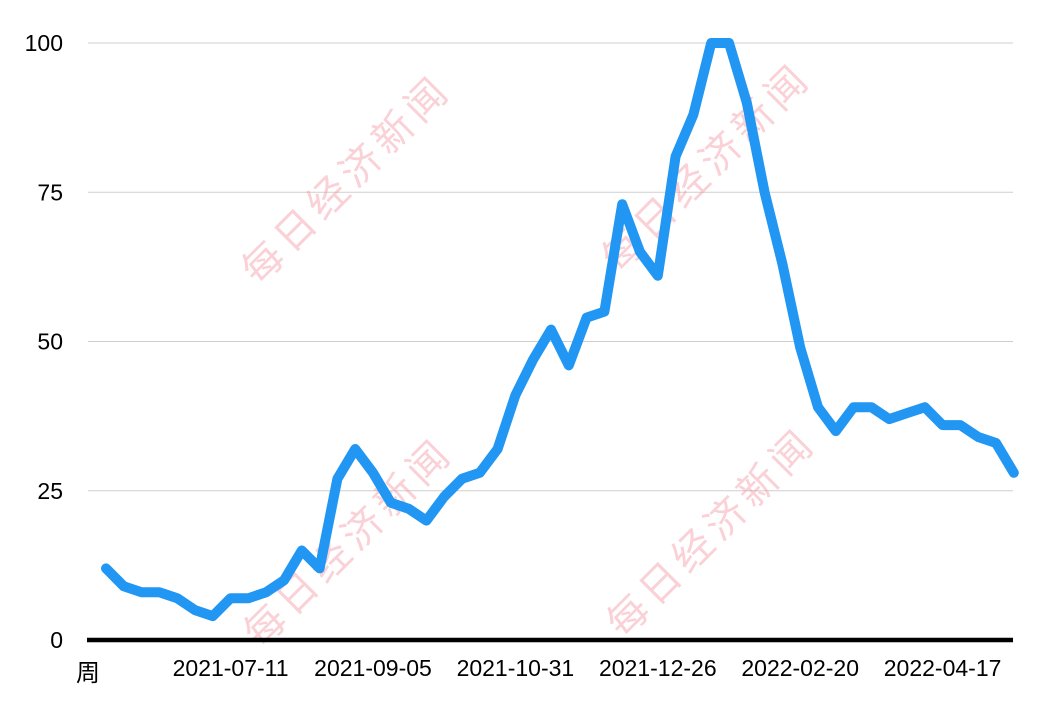  I want to click on x-axis-title: 周, so click(88, 673).